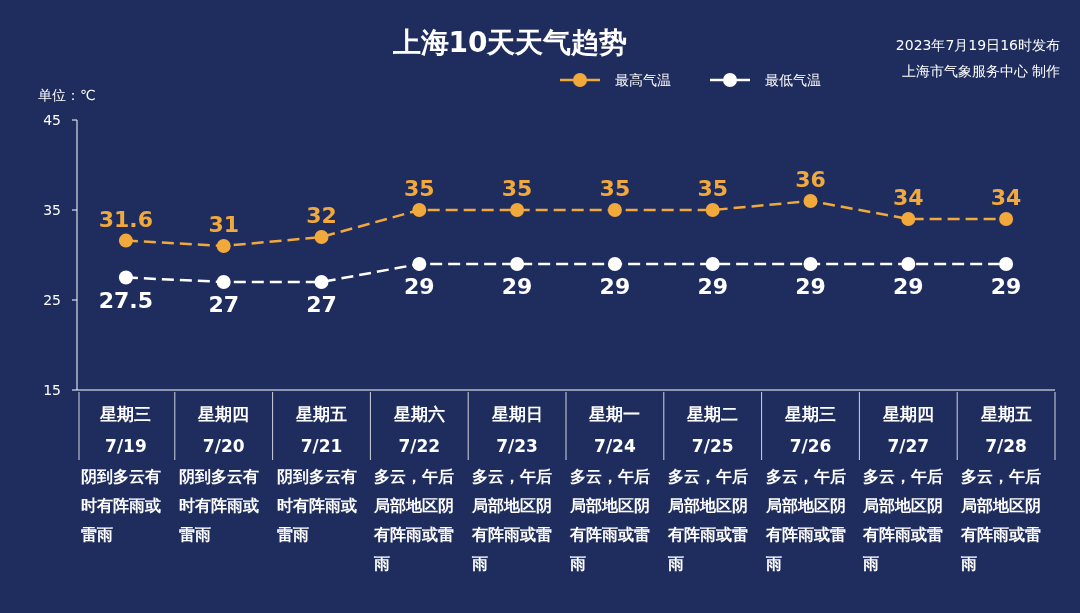 This screenshot has width=1080, height=613. I want to click on data-label: 36, so click(810, 179).